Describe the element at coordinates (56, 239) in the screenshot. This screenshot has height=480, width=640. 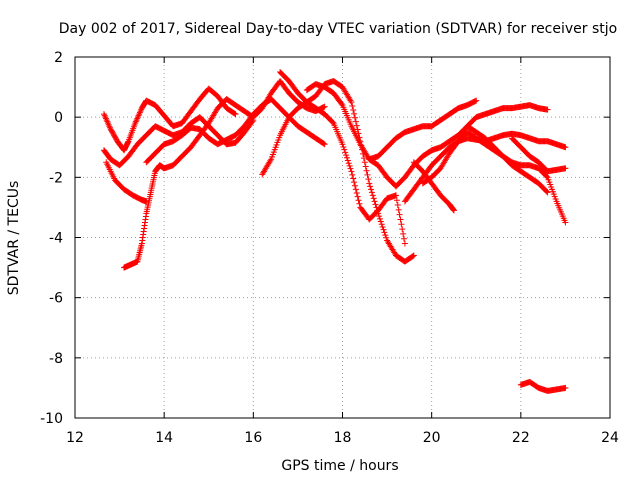
I see `y-tick-label: -4` at that location.